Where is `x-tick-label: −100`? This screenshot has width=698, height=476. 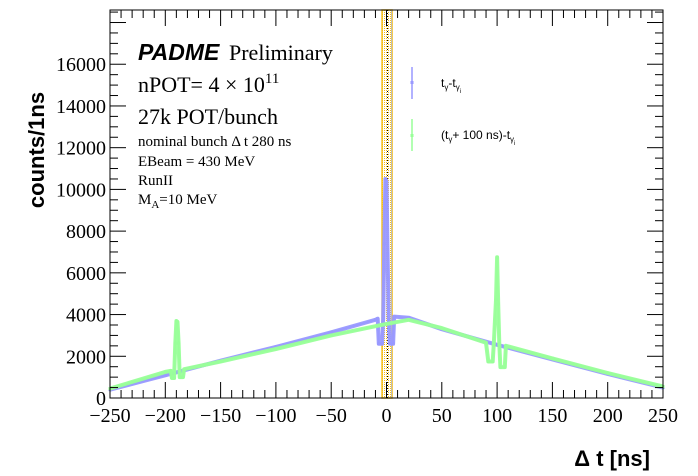
x-tick-label: −100 is located at coordinates (275, 416).